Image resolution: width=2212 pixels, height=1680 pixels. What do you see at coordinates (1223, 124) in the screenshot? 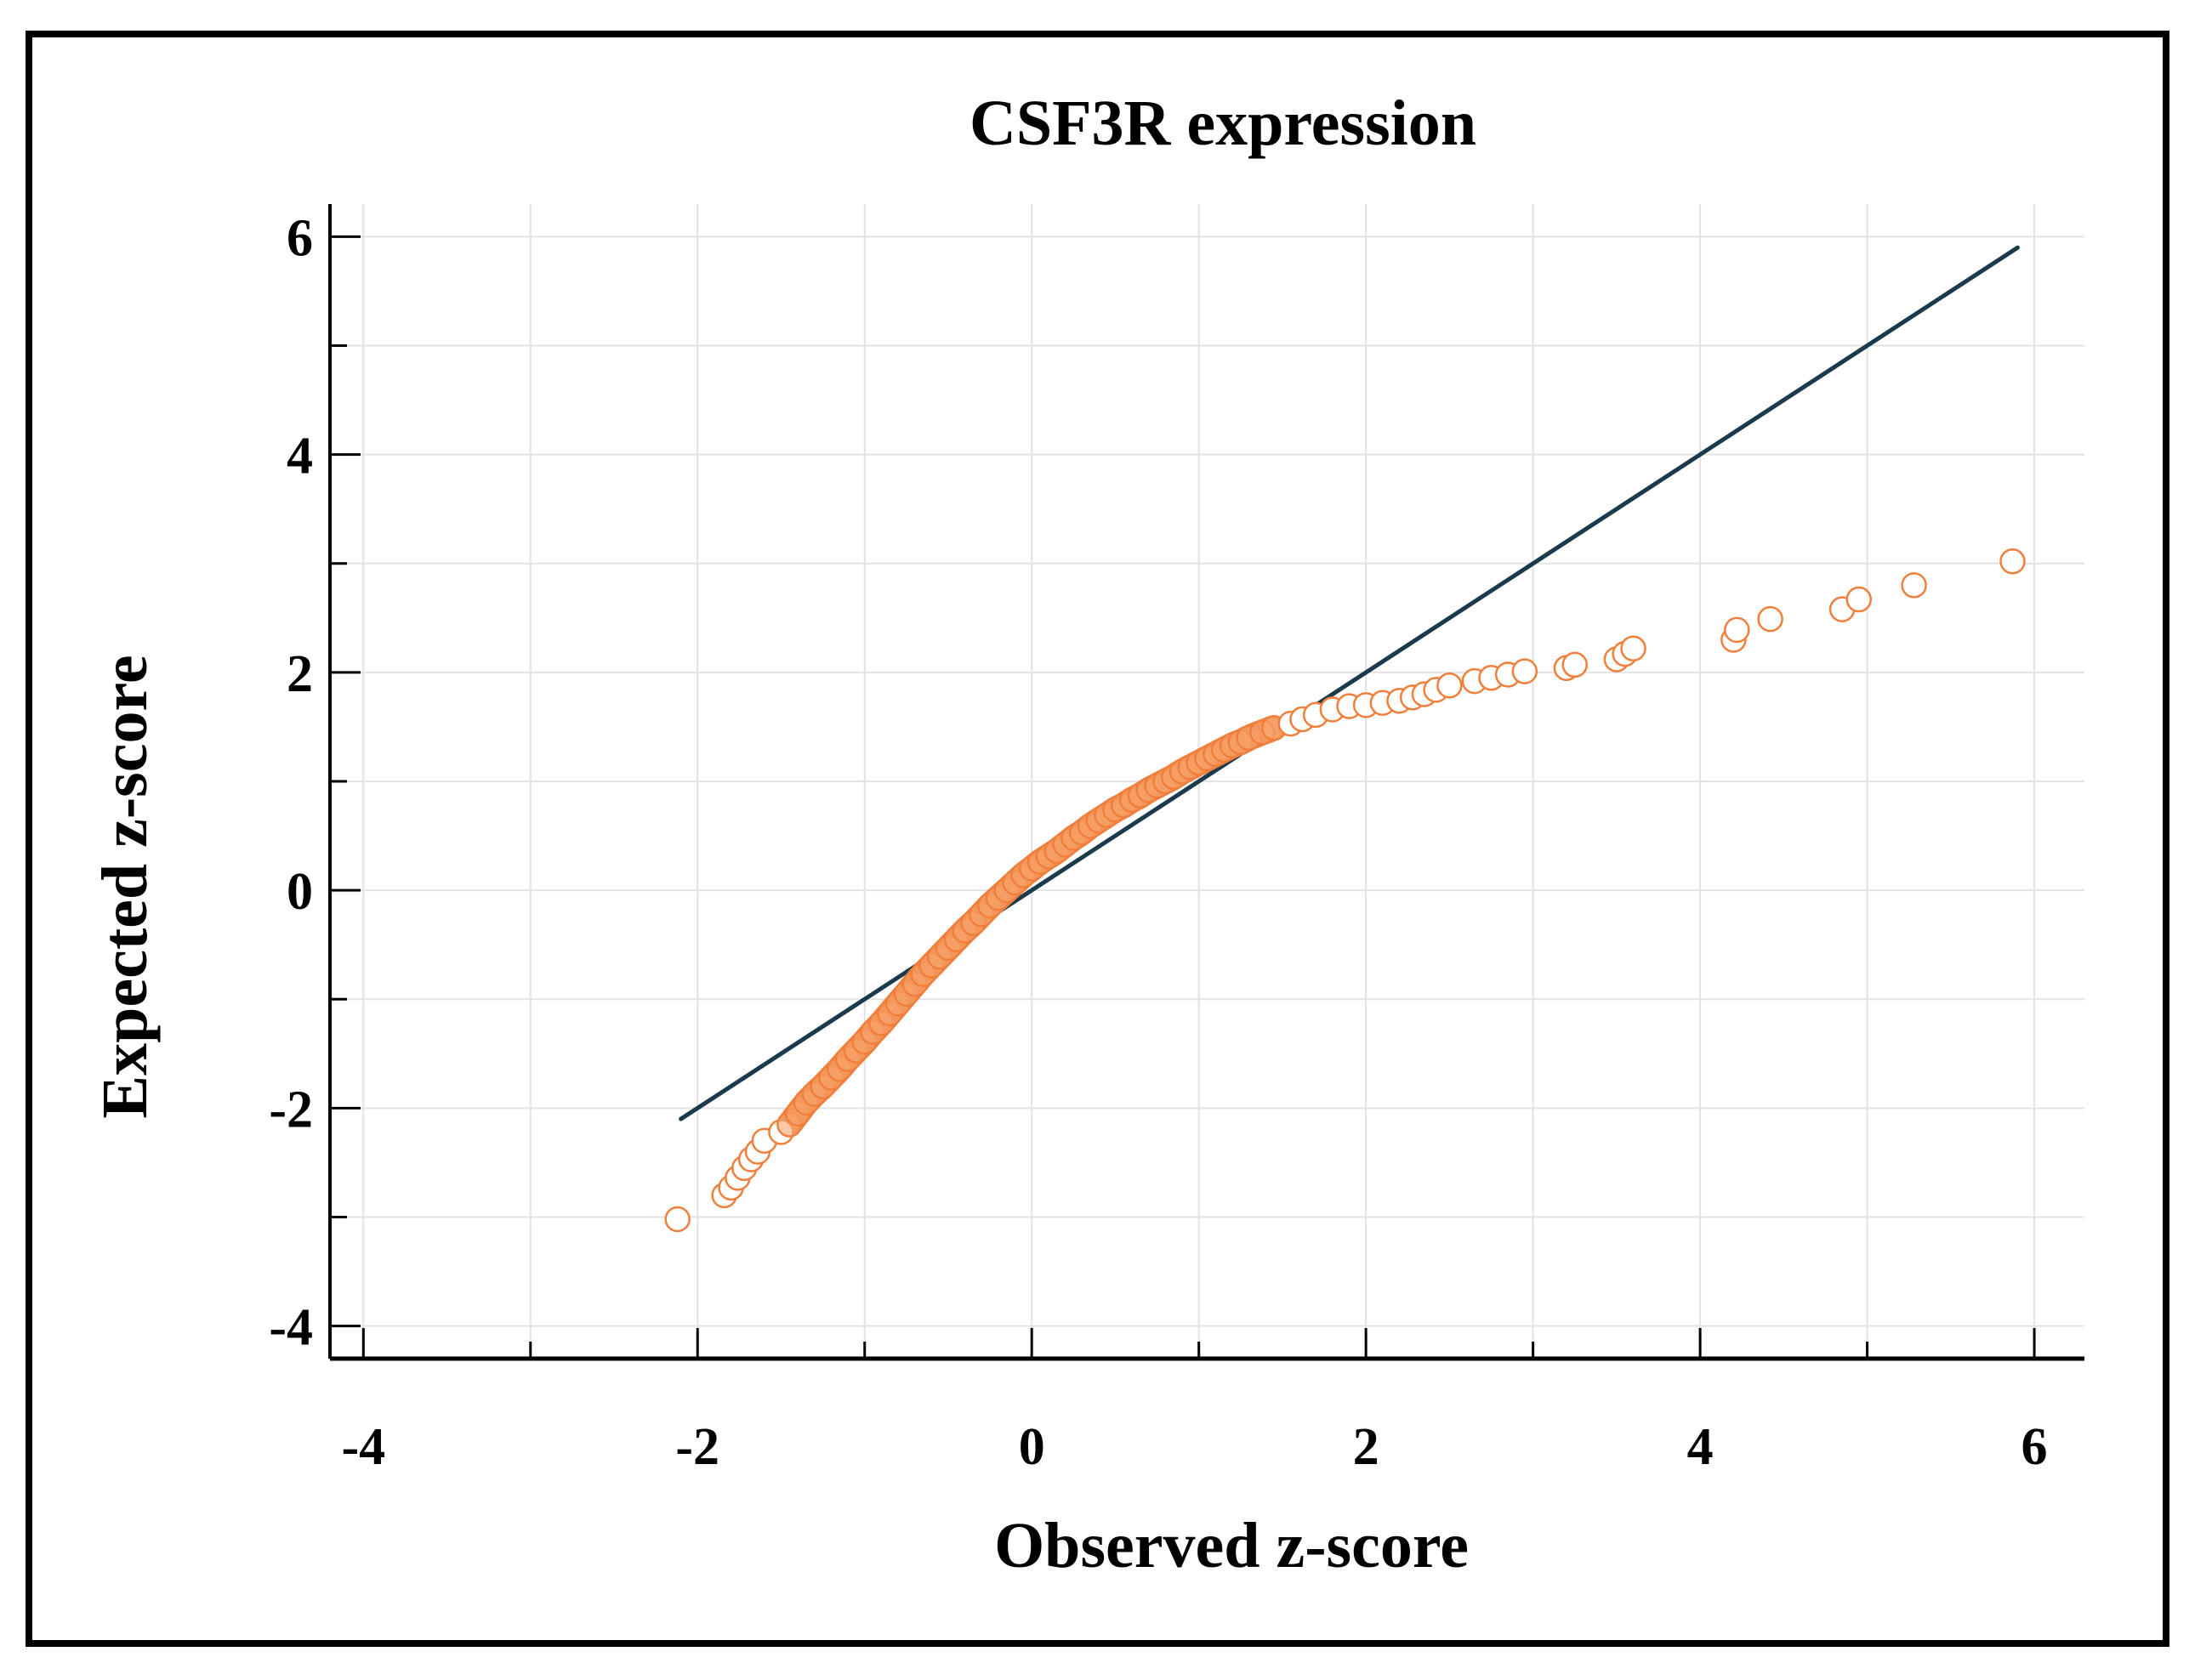
I see `chart-title: CSF3R expression` at bounding box center [1223, 124].